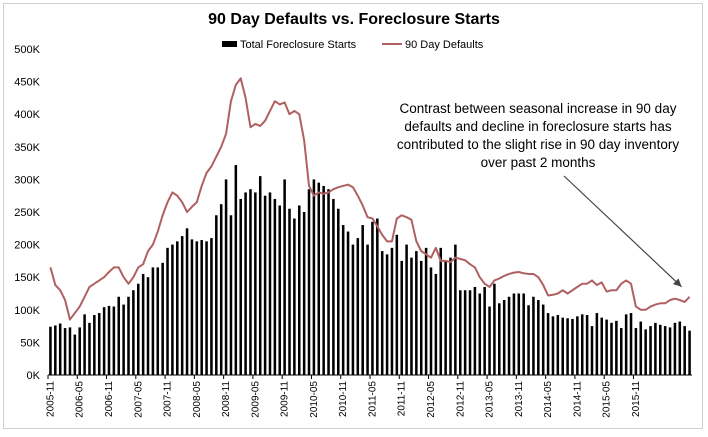 This screenshot has width=708, height=437. Describe the element at coordinates (168, 399) in the screenshot. I see `x-tick-label: 2007-11` at that location.